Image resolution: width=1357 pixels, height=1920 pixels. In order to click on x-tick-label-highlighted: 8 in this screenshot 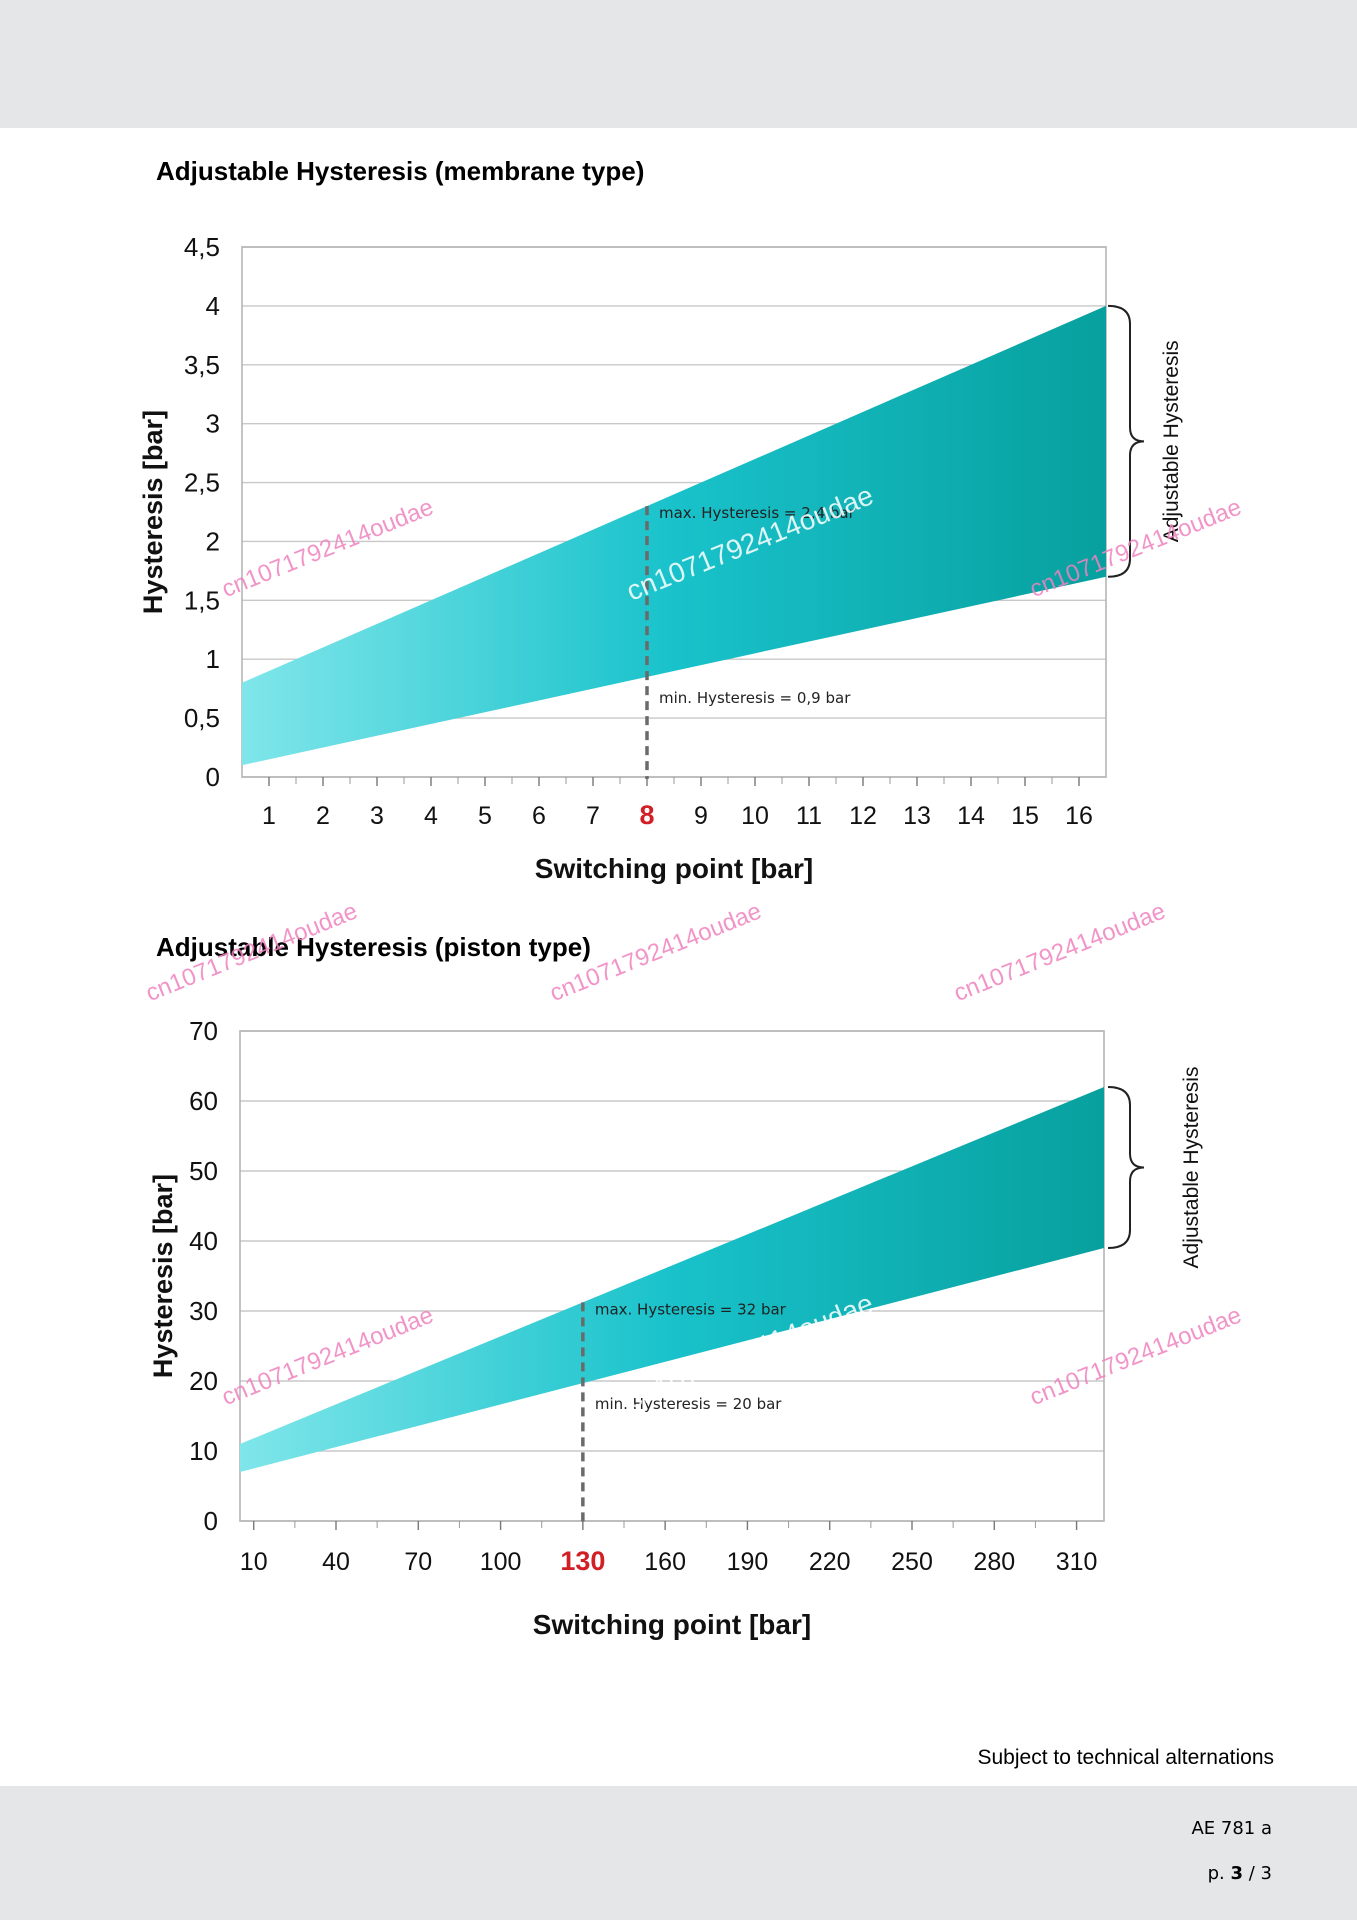, I will do `click(646, 815)`.